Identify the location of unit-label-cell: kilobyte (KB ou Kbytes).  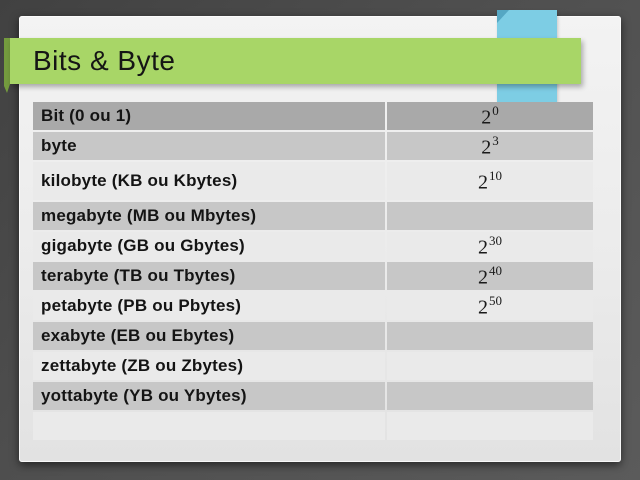
(209, 181).